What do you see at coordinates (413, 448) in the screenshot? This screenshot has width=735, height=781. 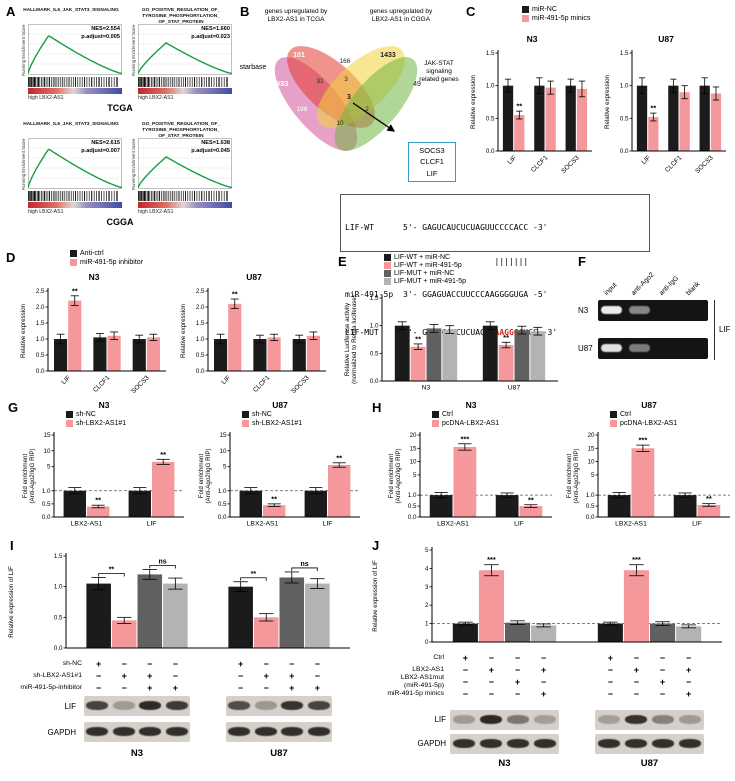 I see `y-tick-label: 15` at bounding box center [413, 448].